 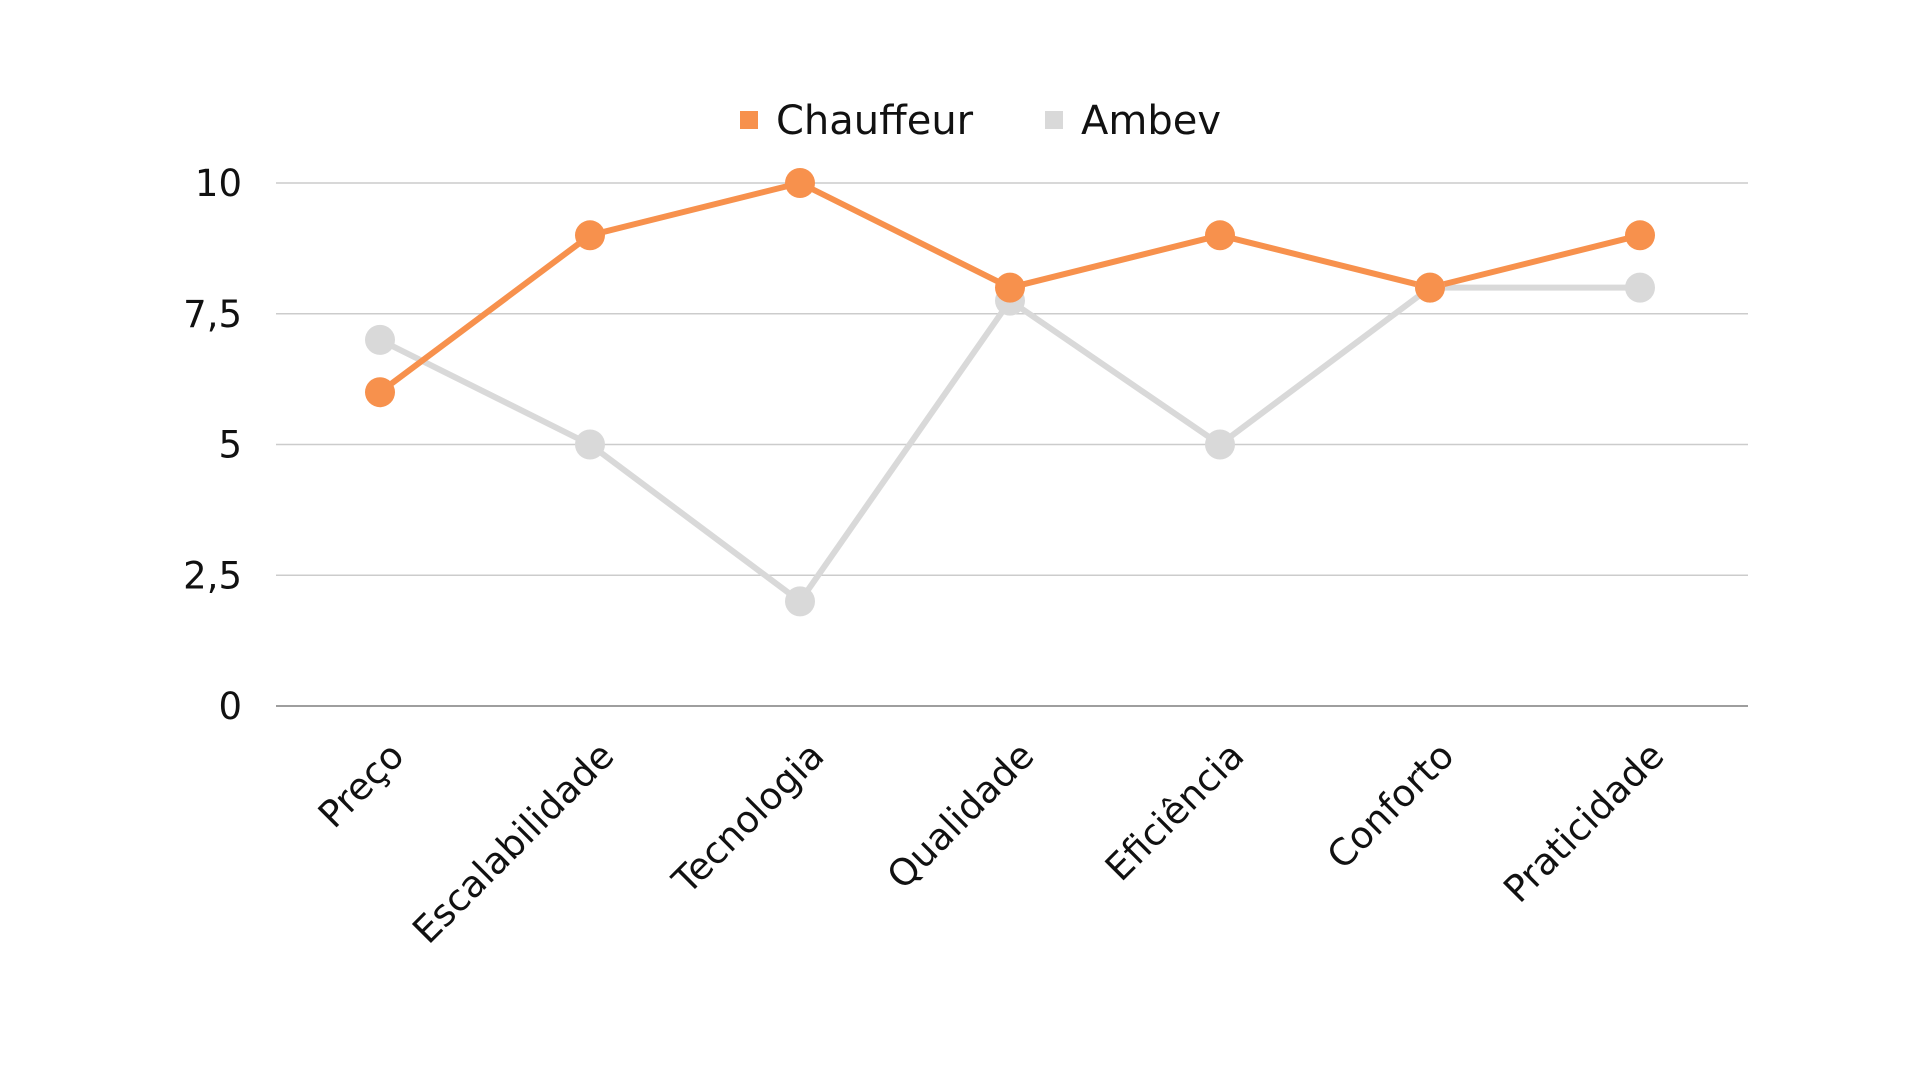 I want to click on x-category-label: Preço, so click(x=361, y=785).